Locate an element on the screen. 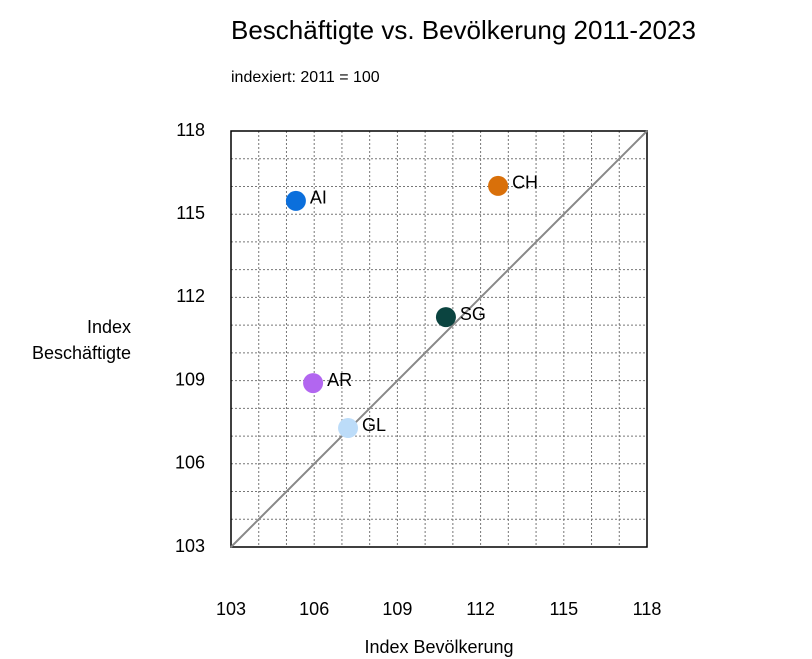 The image size is (812, 659). point-label: SG is located at coordinates (473, 314).